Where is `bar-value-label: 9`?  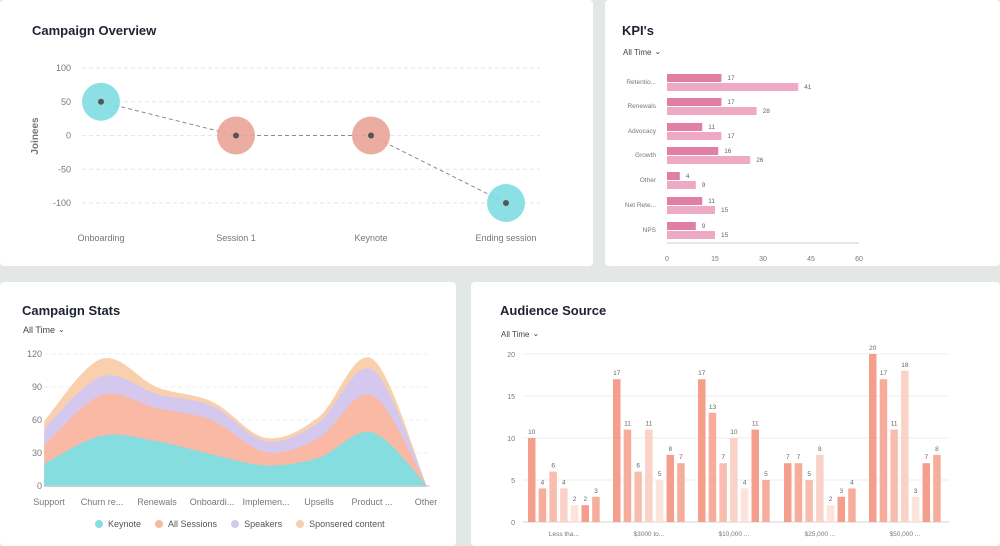 bar-value-label: 9 is located at coordinates (704, 185).